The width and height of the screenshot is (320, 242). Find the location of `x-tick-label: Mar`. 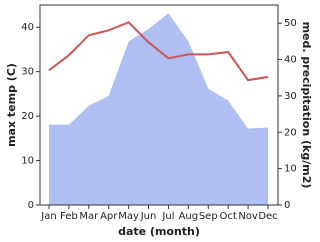

x-tick-label: Mar is located at coordinates (89, 216).